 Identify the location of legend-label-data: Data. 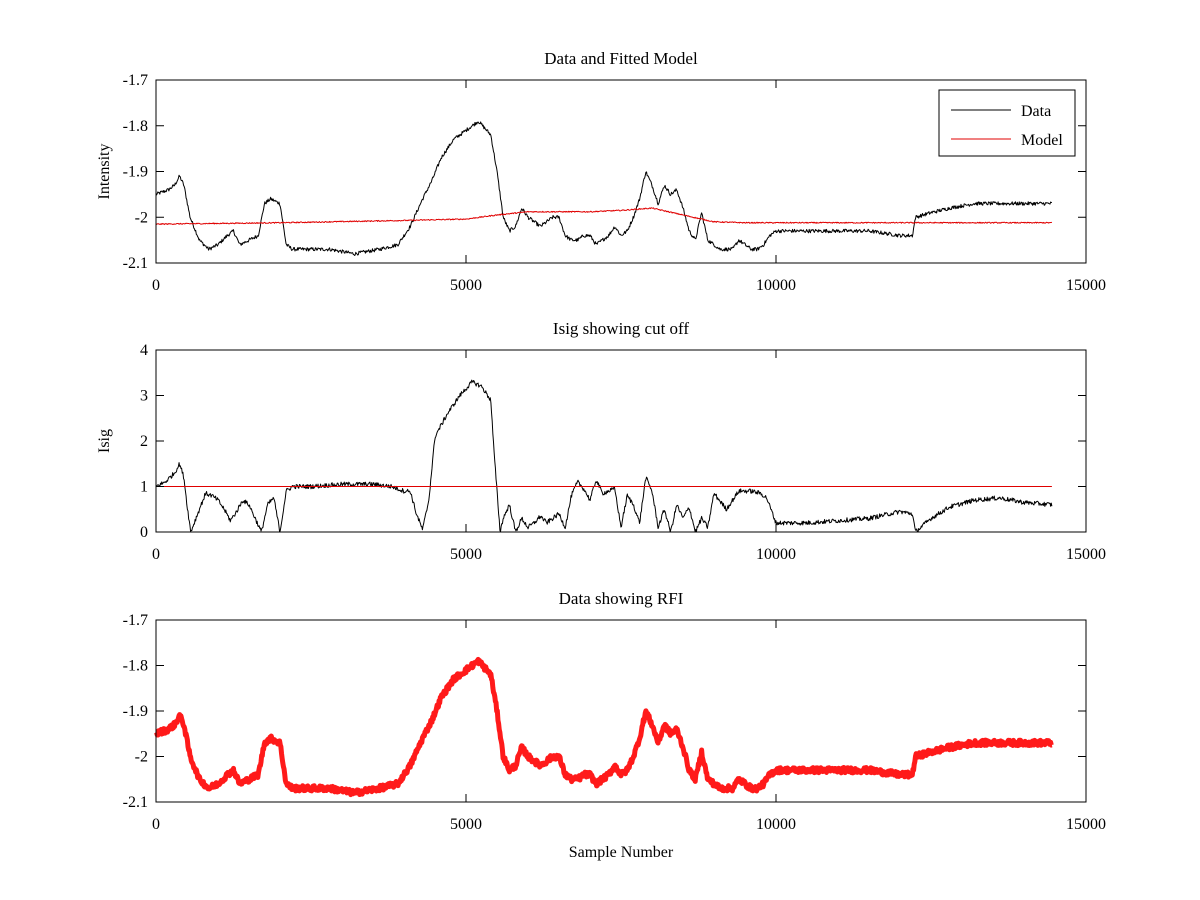
(1036, 111).